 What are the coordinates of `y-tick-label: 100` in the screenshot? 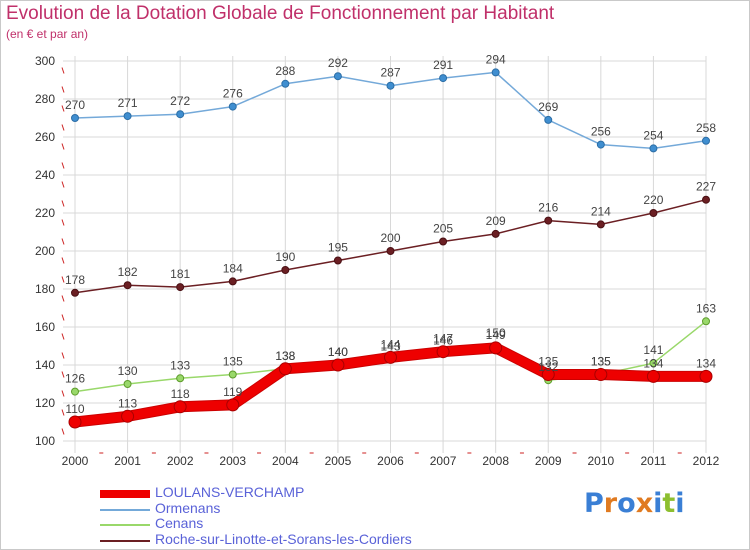 It's located at (45, 441).